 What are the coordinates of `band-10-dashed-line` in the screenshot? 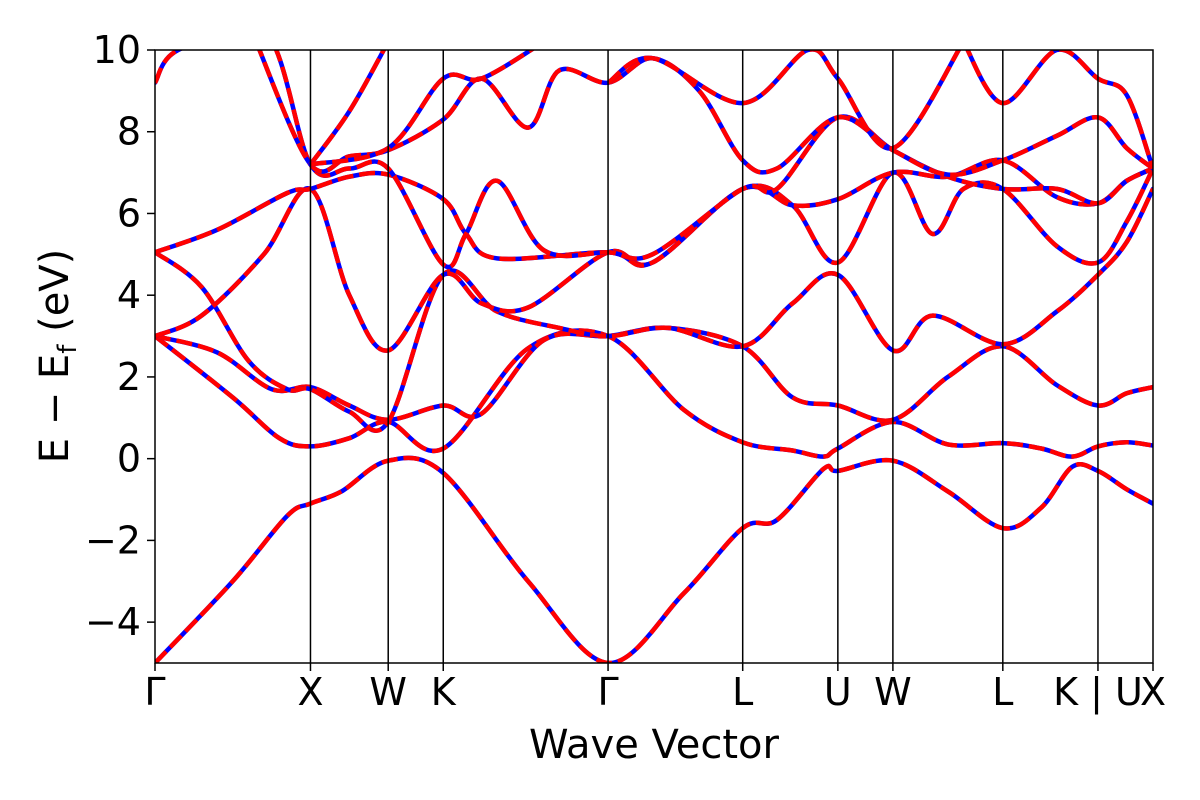 It's located at (423, 108).